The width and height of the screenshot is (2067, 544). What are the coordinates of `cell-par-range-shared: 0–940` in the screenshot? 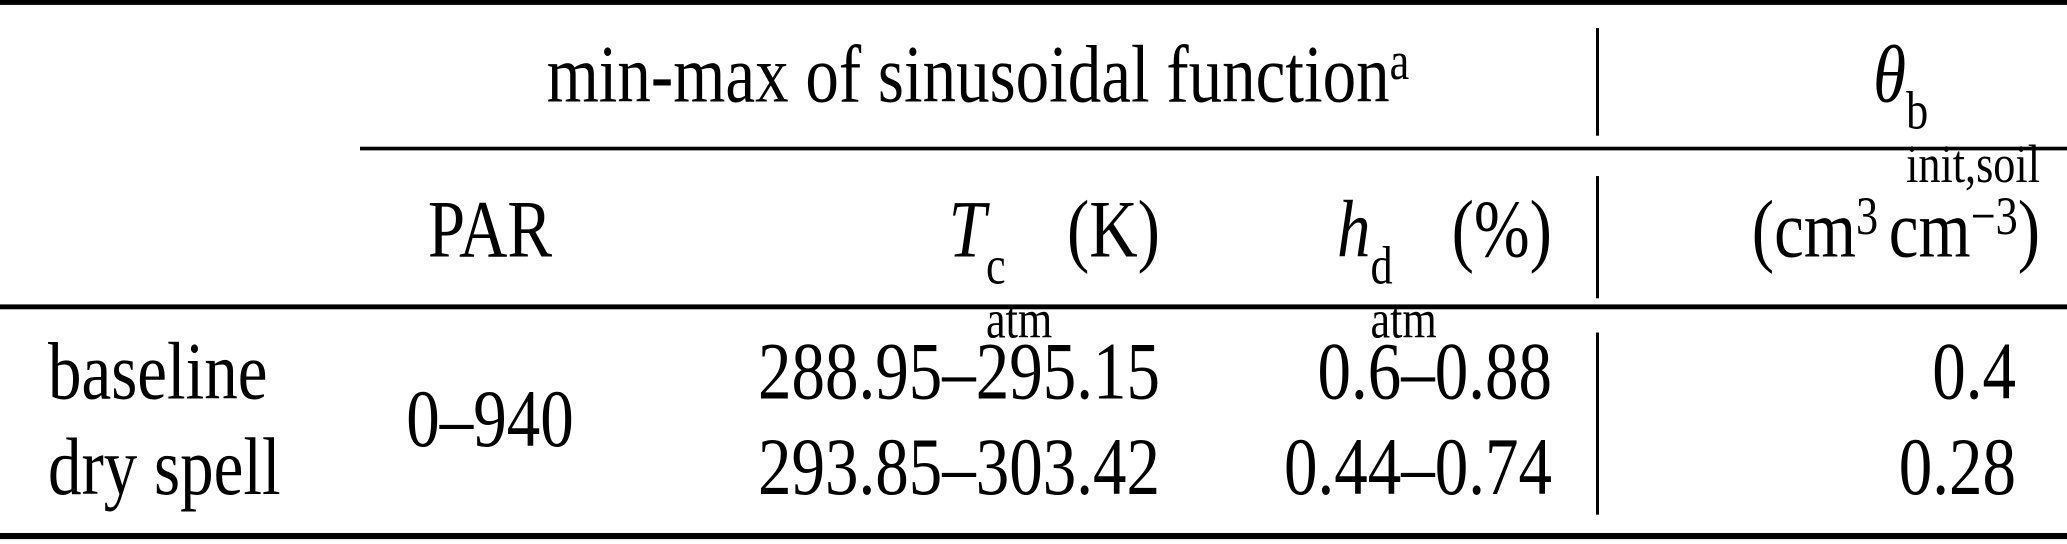 It's located at (490, 419).